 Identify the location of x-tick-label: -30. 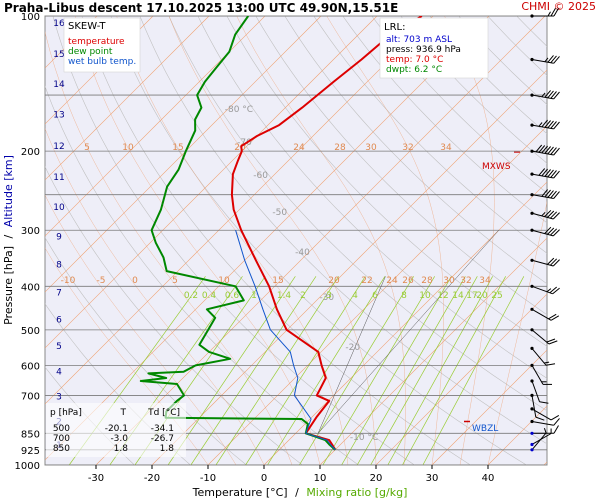
(96, 478).